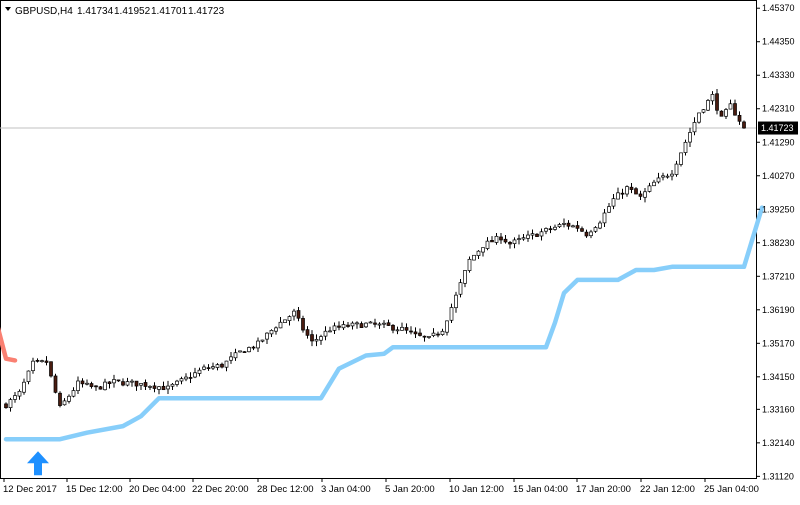 This screenshot has width=800, height=505. I want to click on y-tick-label: 1.42310, so click(778, 109).